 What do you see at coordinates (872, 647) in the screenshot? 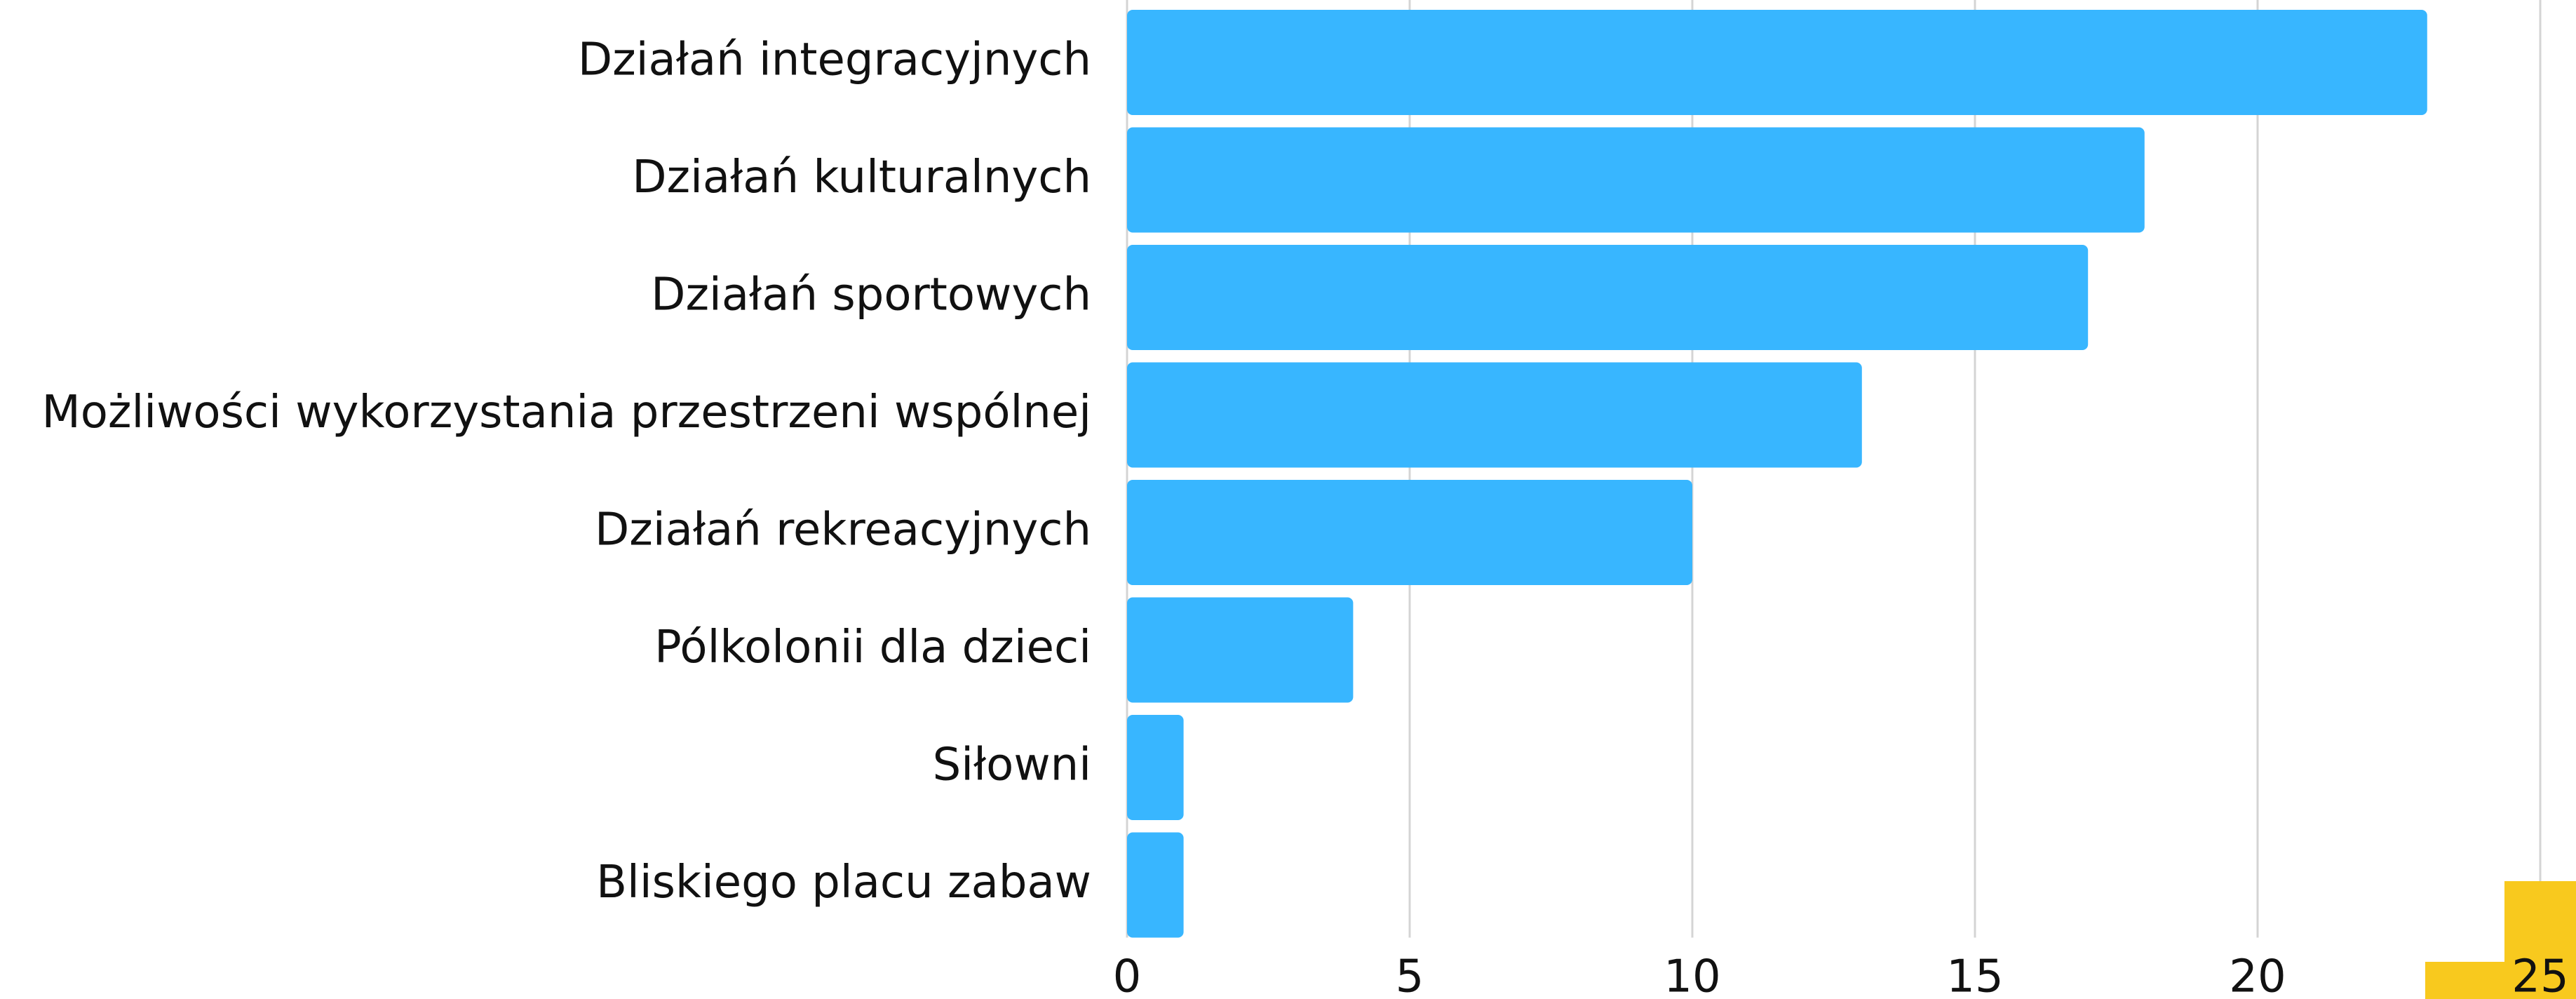
I see `y-tick-label: Pólkolonii dla dzieci` at bounding box center [872, 647].